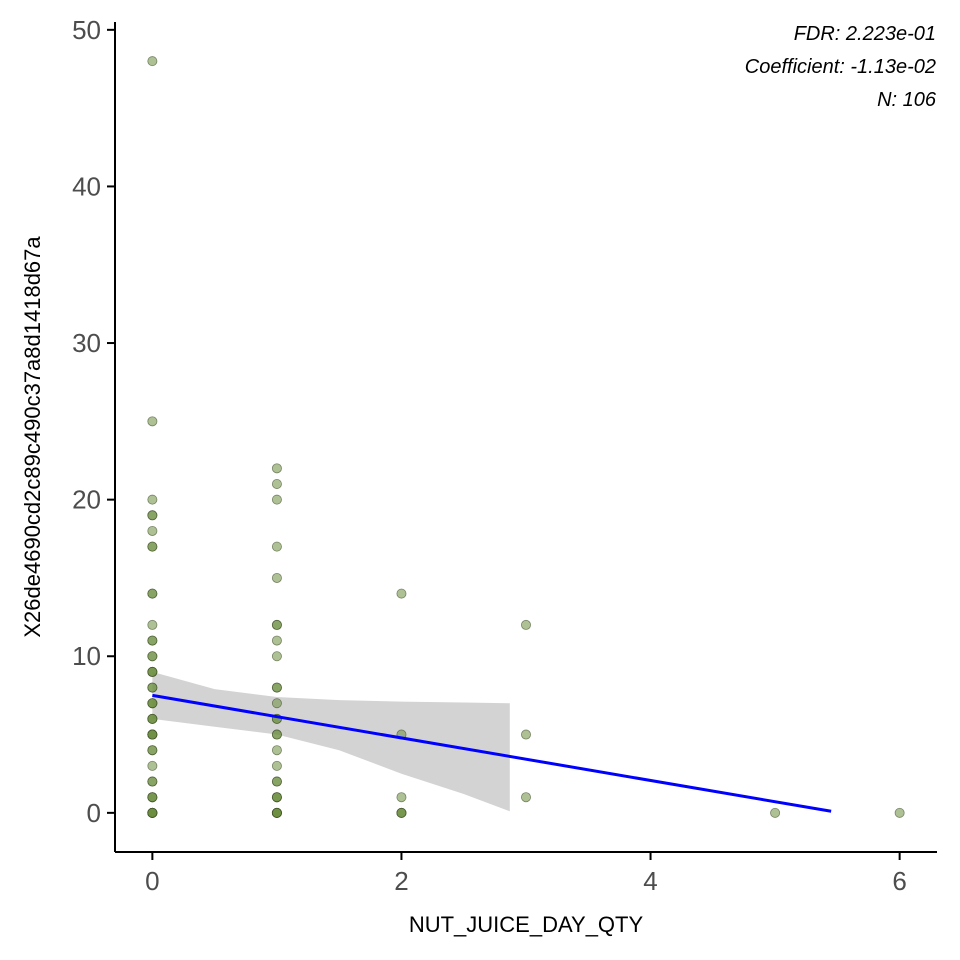 The image size is (960, 960). I want to click on confidence-band, so click(331, 741).